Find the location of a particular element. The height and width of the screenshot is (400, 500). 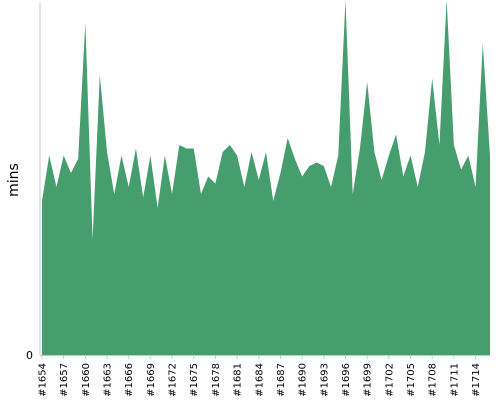

x-tick-label: #1666 is located at coordinates (129, 380).